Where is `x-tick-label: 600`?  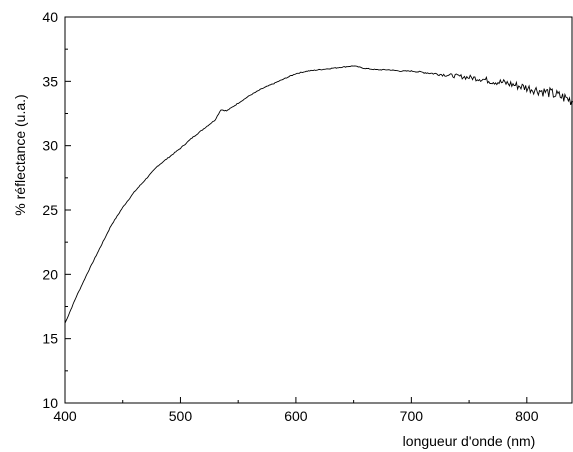 x-tick-label: 600 is located at coordinates (296, 416).